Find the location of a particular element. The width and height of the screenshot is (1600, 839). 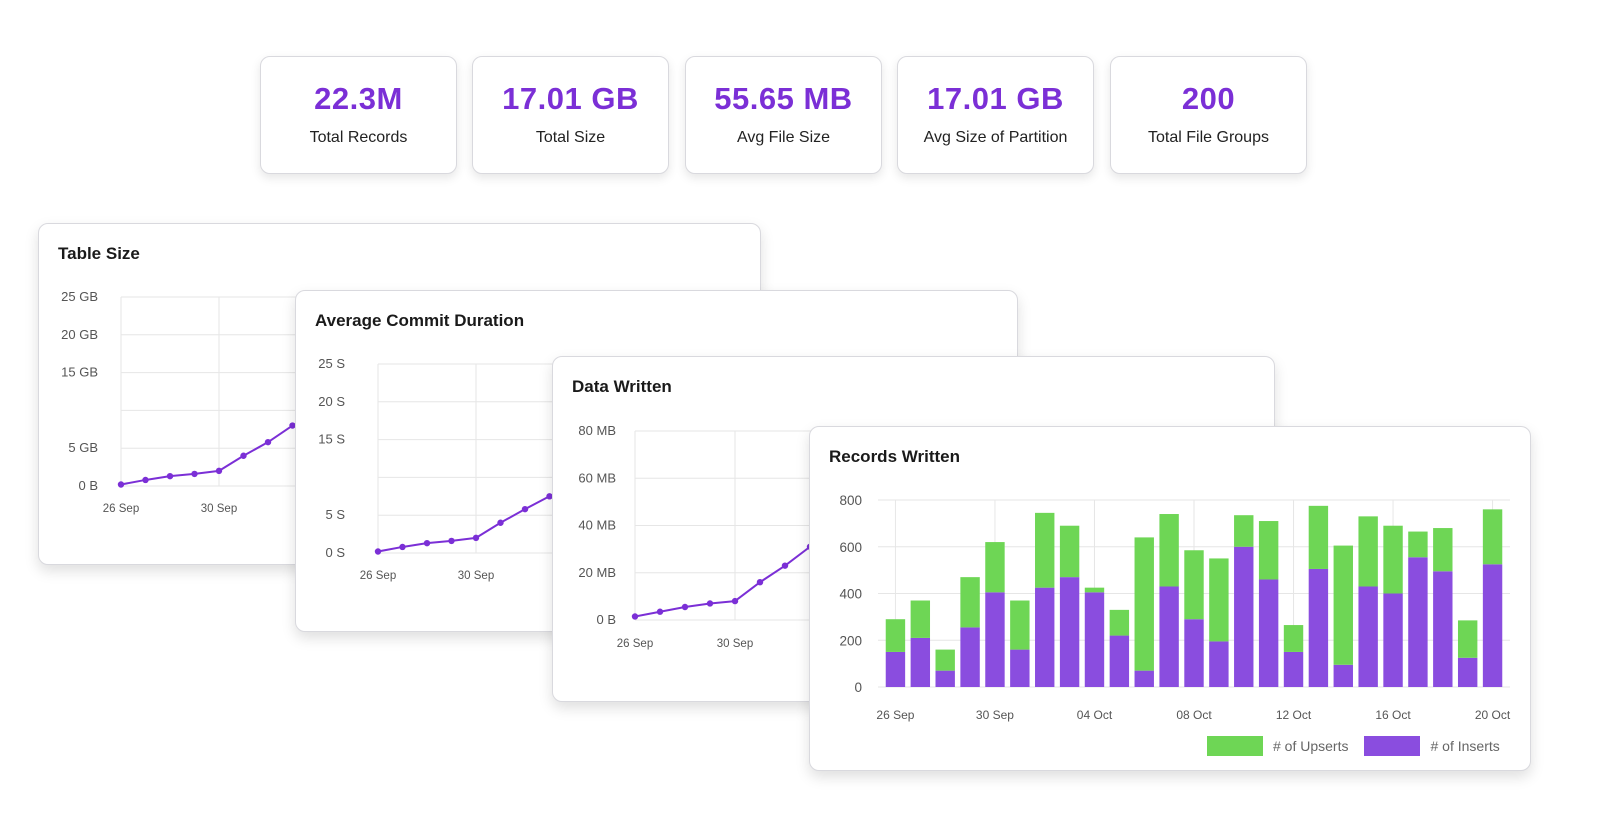

y-tick-label: 40 MB is located at coordinates (597, 525).